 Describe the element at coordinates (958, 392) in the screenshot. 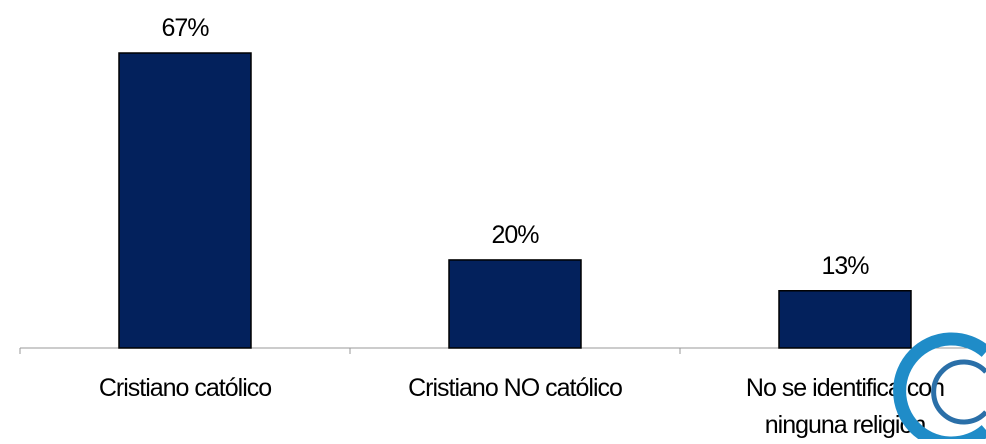

I see `logo-inner-arc` at that location.